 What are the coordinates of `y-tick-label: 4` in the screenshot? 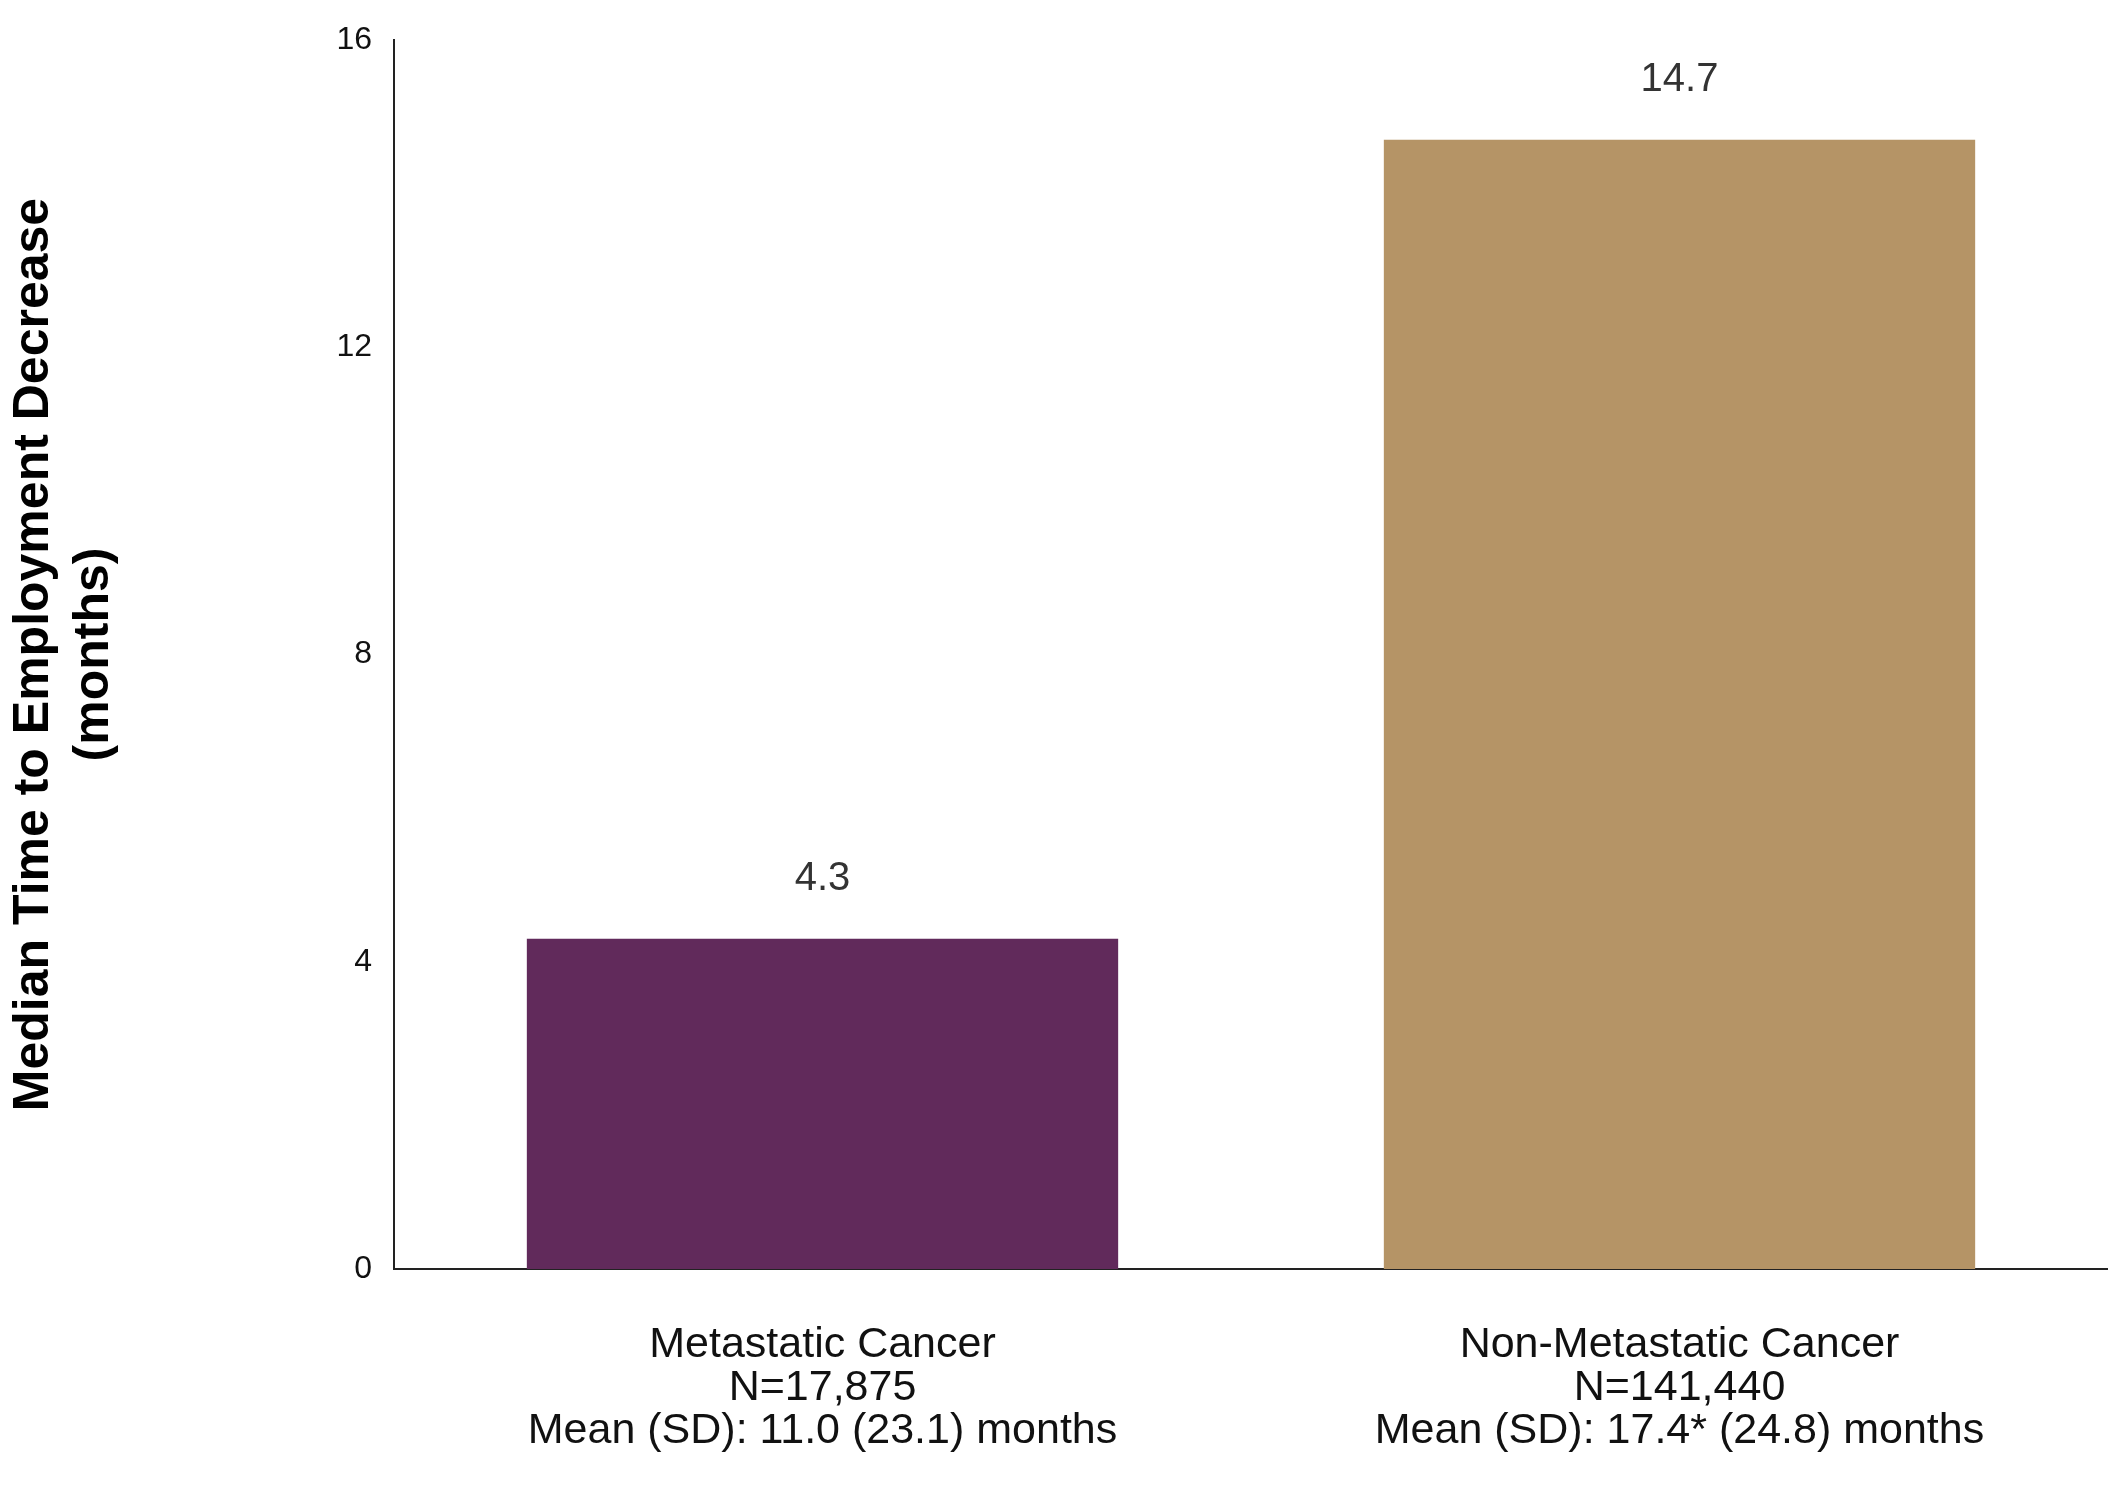 It's located at (363, 959).